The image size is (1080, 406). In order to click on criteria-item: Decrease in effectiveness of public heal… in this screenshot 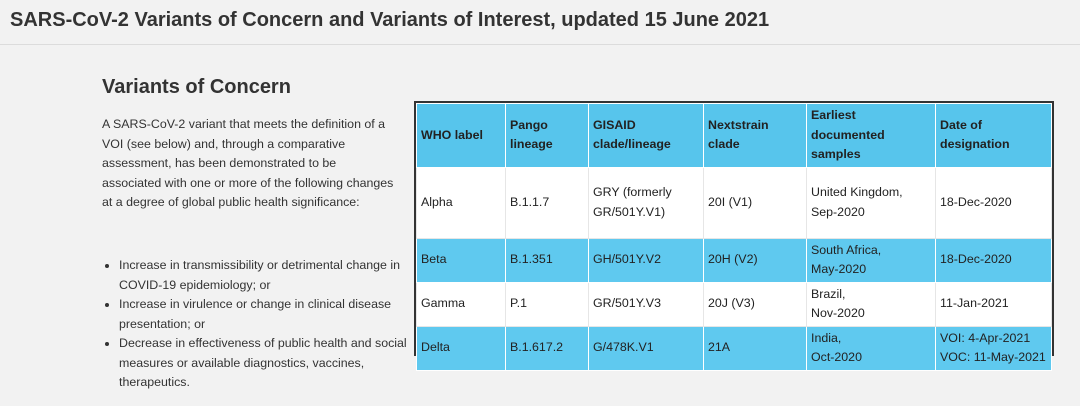, I will do `click(269, 363)`.